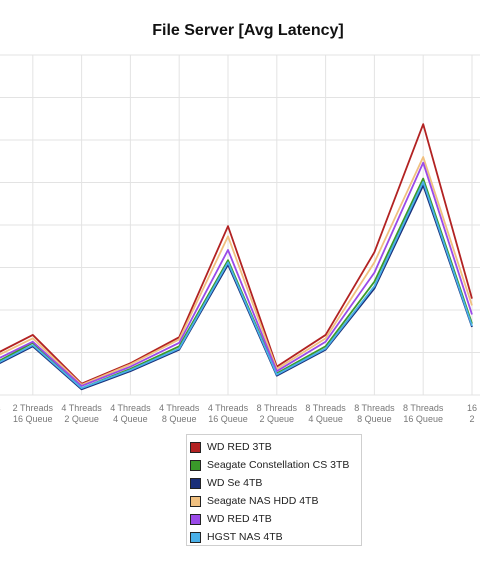  Describe the element at coordinates (0, 408) in the screenshot. I see `x-tick-label-line-1: Threads` at that location.